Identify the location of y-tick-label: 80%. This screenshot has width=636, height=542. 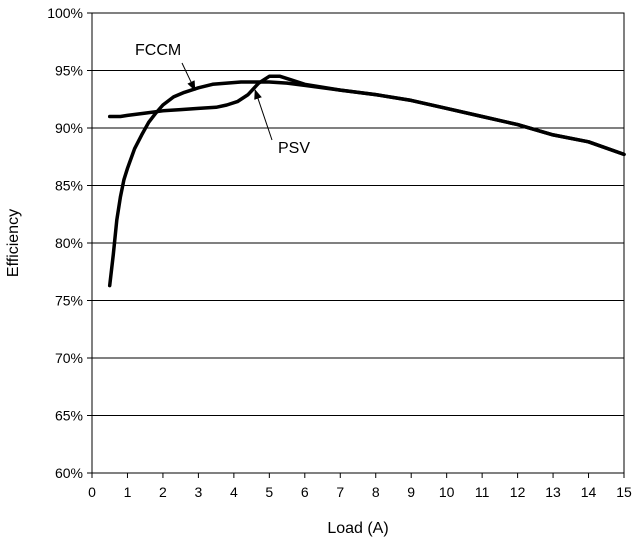
(69, 243).